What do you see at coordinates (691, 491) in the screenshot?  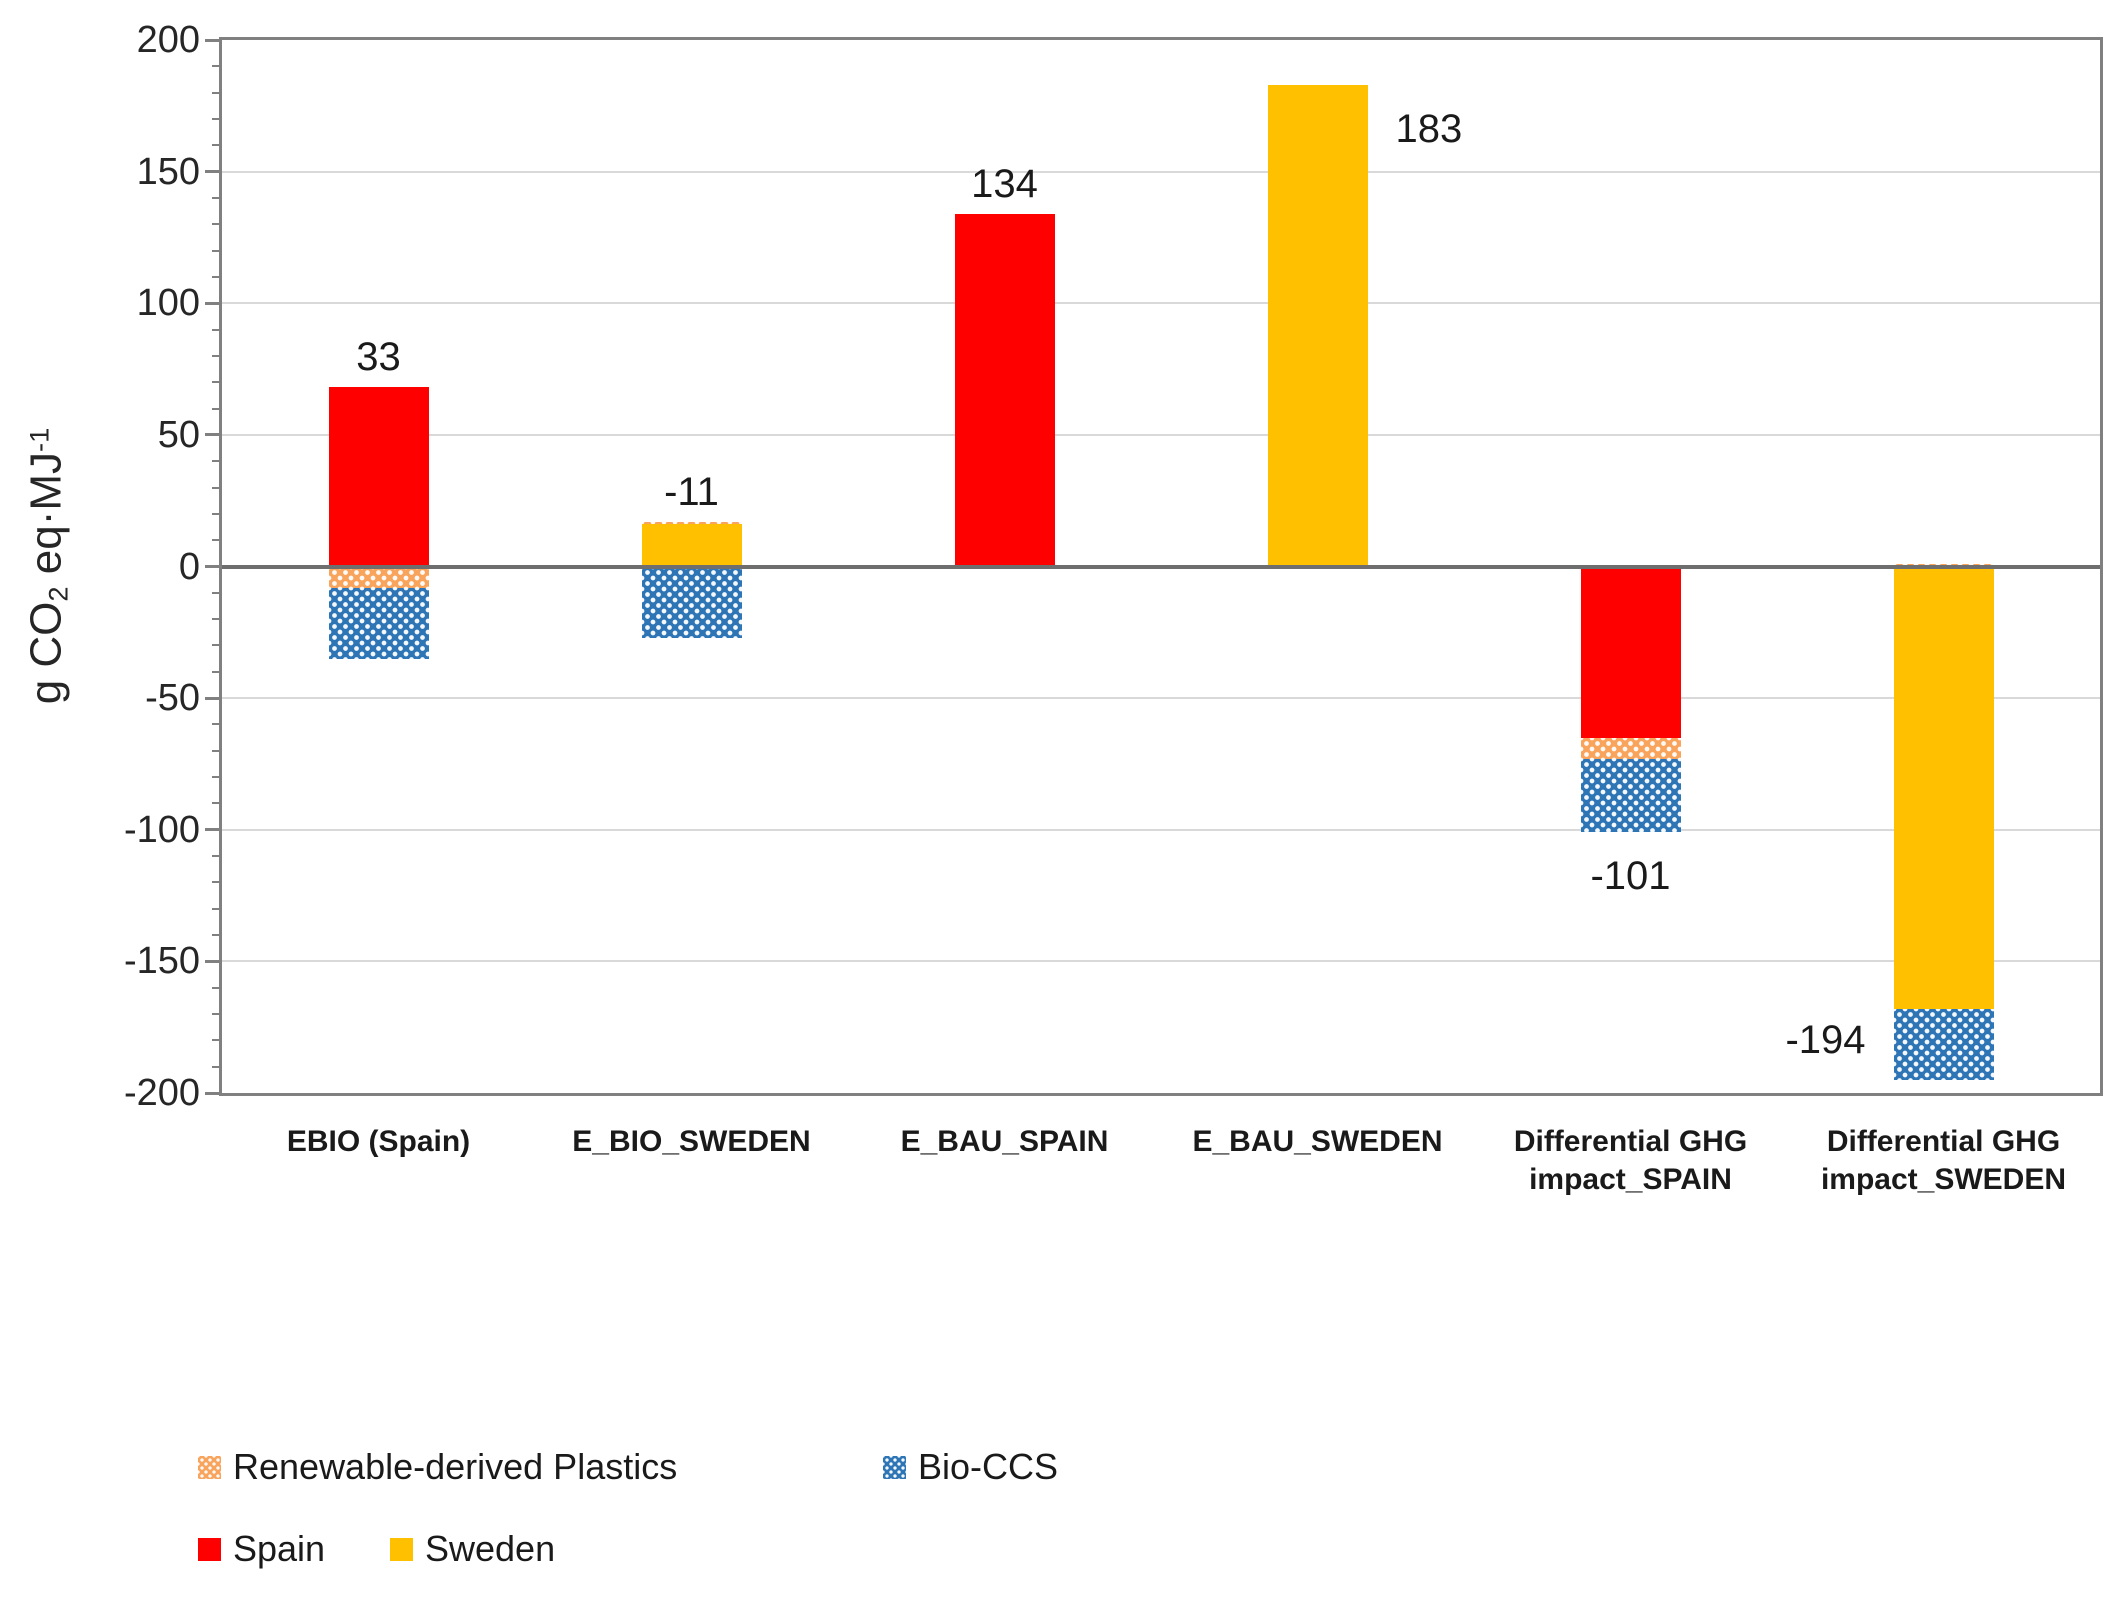 I see `bar-total-label: -11` at bounding box center [691, 491].